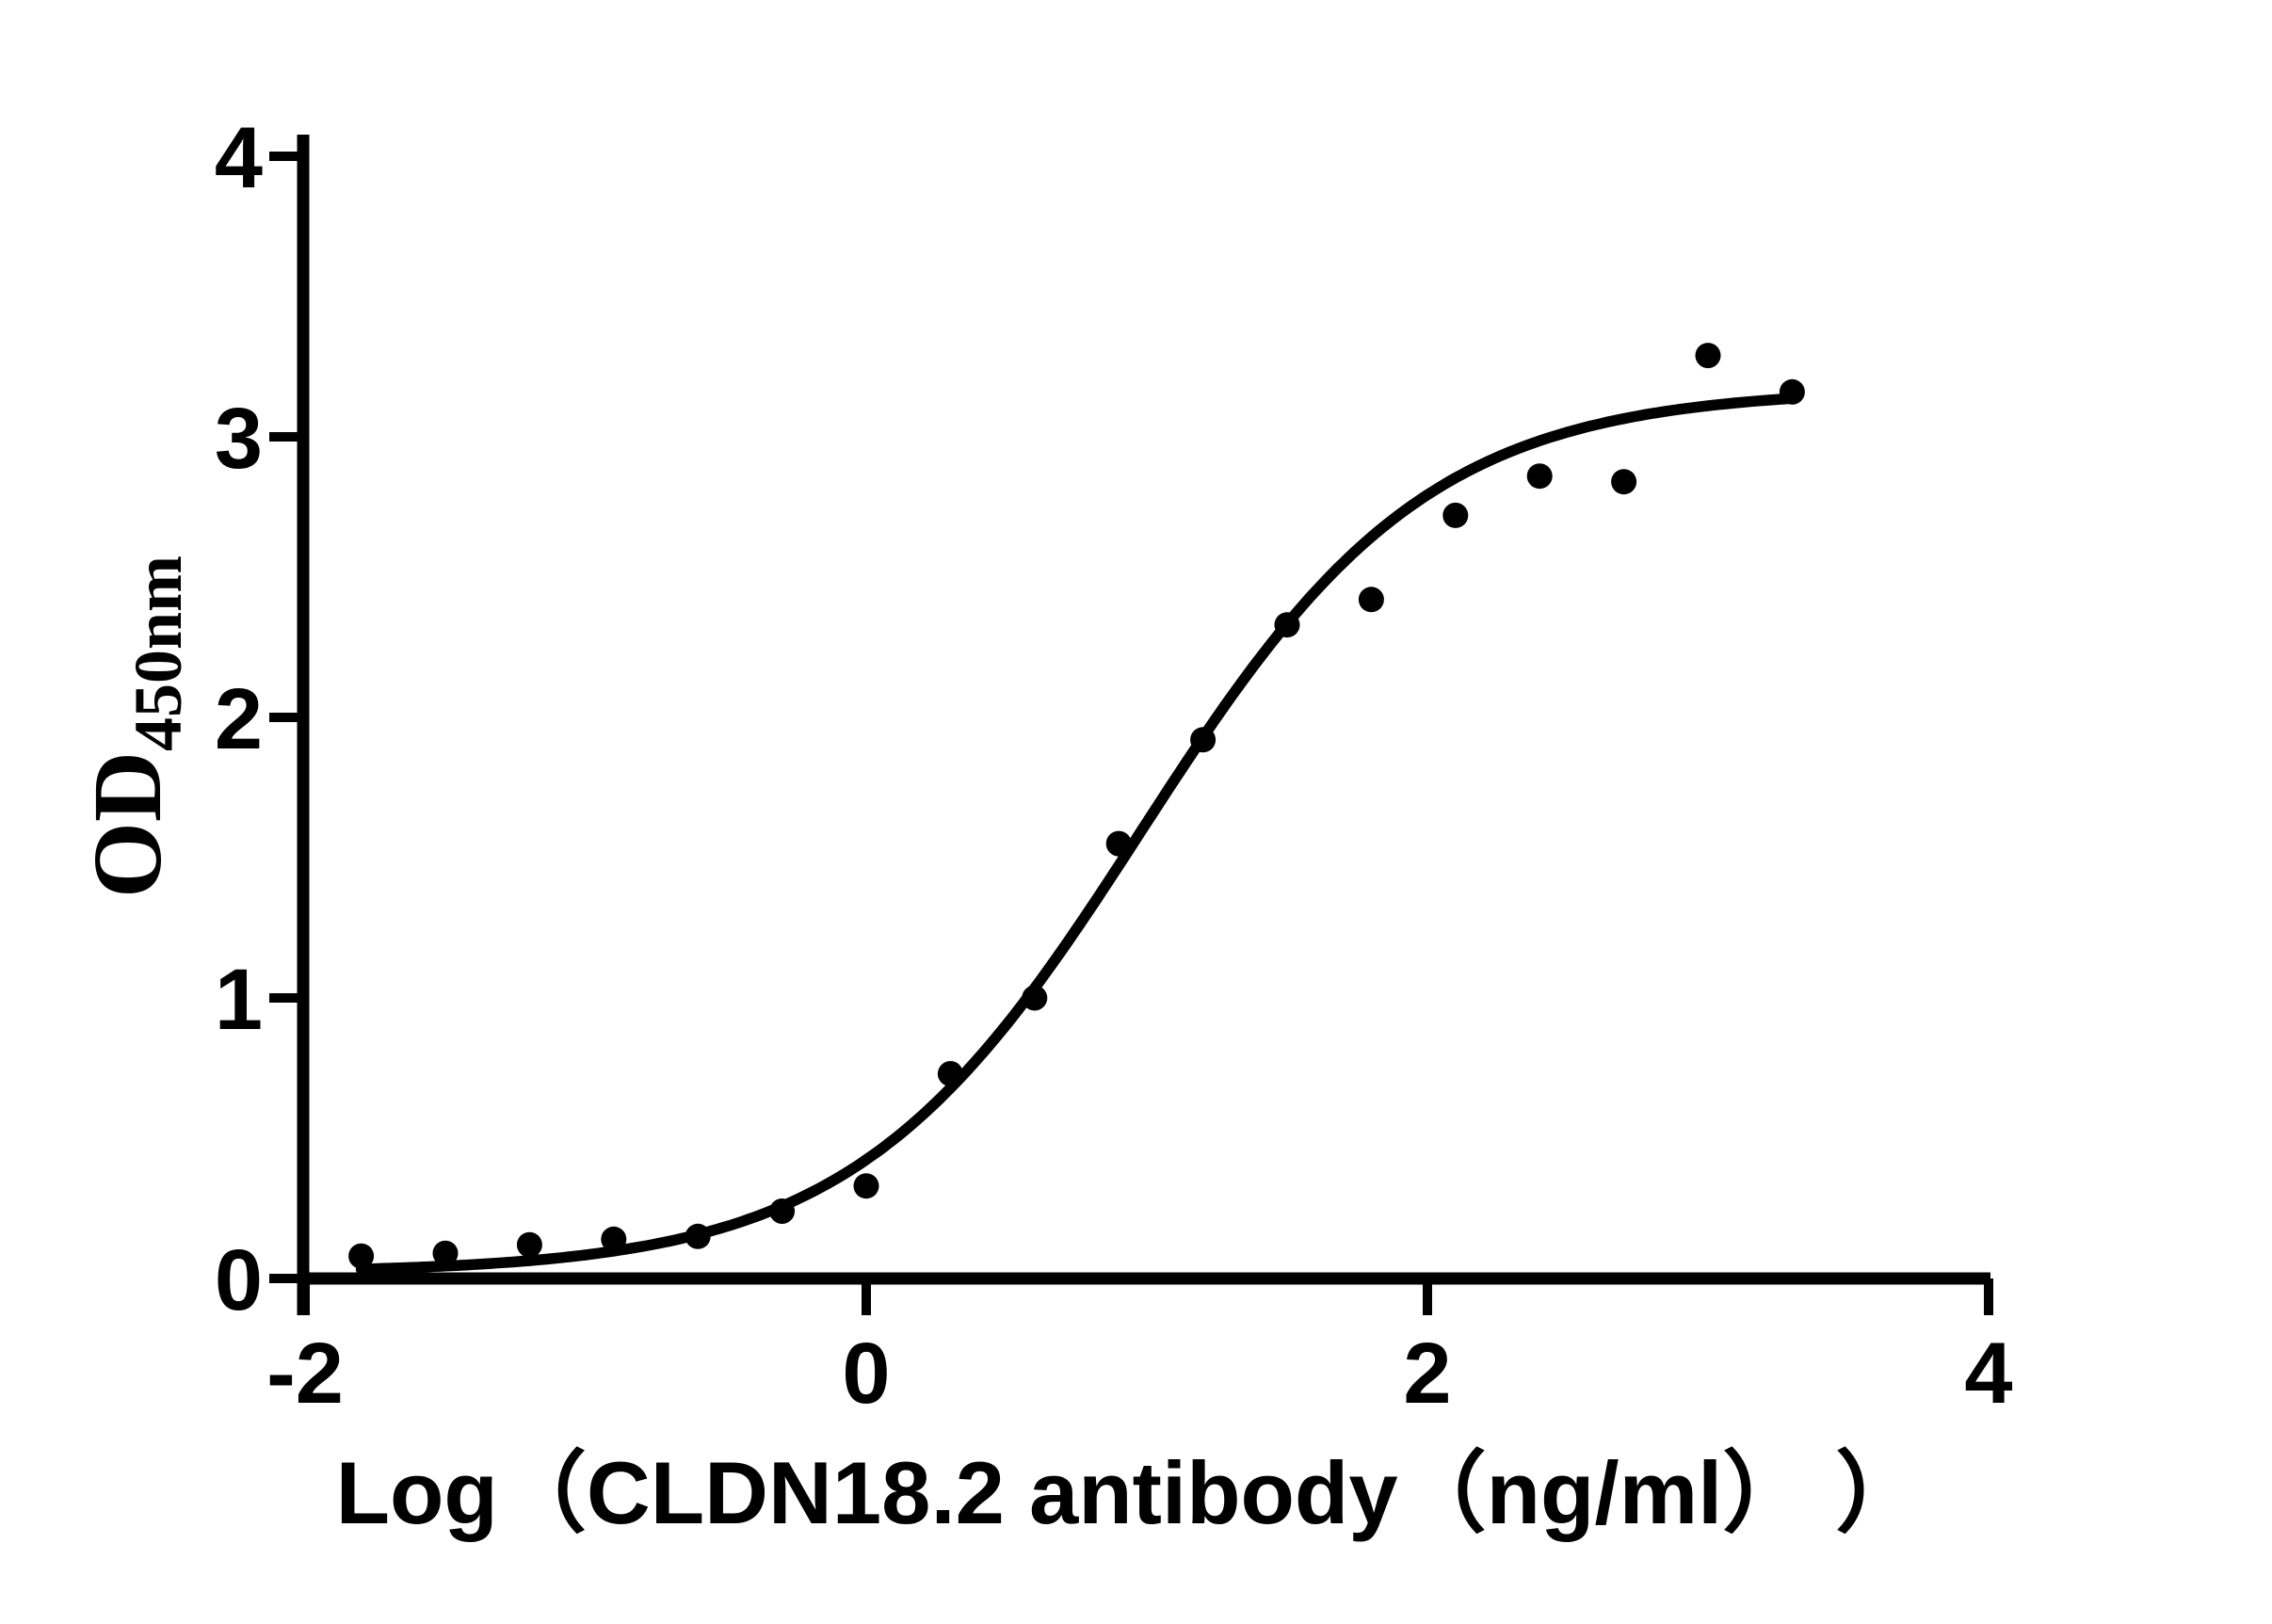  Describe the element at coordinates (127, 824) in the screenshot. I see `y-axis-title-main: OD` at that location.